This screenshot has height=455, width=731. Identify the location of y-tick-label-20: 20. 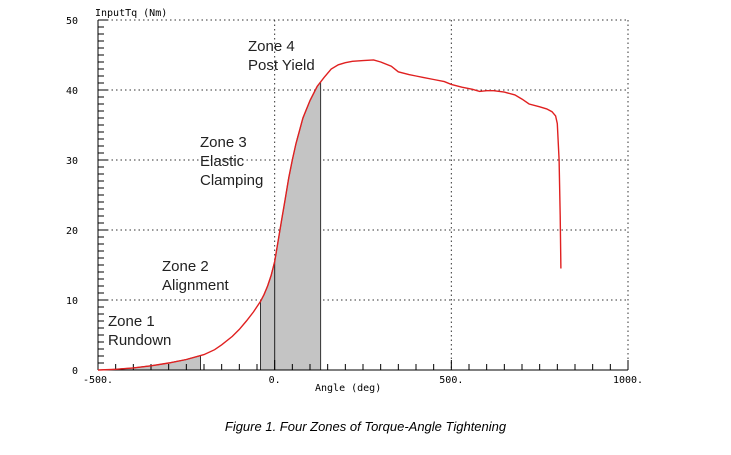
(72, 231).